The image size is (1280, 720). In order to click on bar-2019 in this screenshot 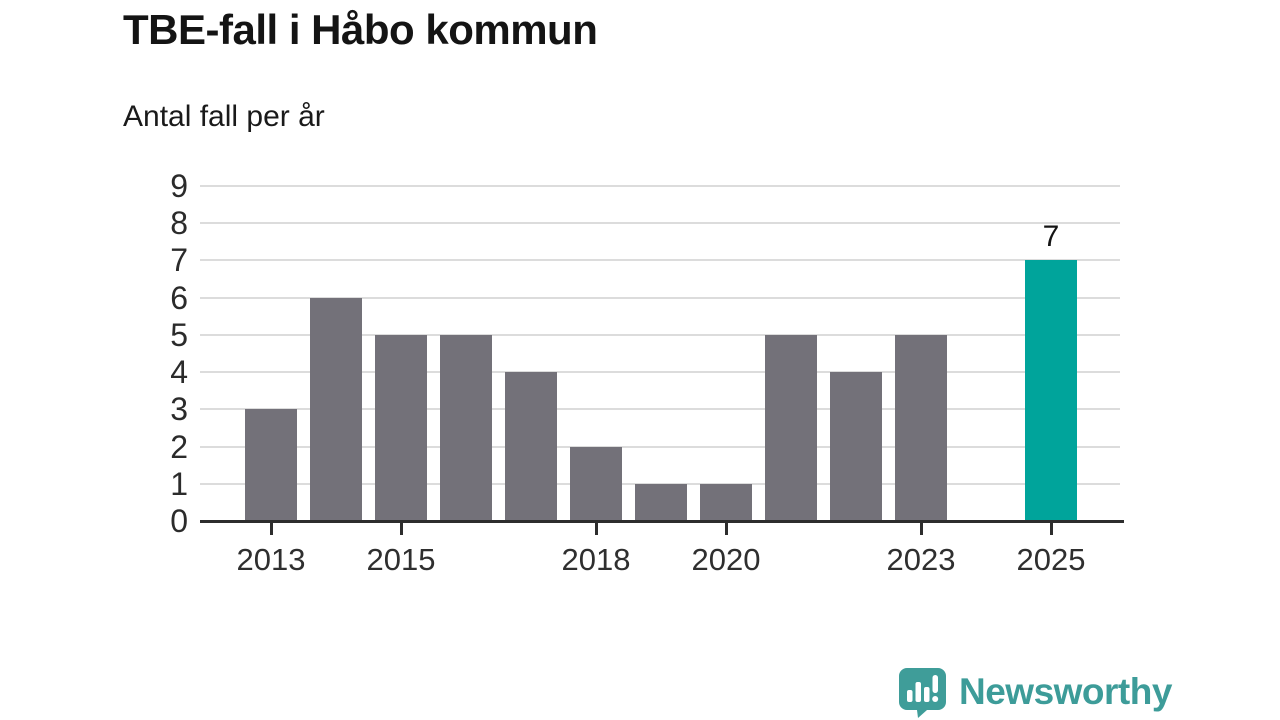, I will do `click(661, 502)`.